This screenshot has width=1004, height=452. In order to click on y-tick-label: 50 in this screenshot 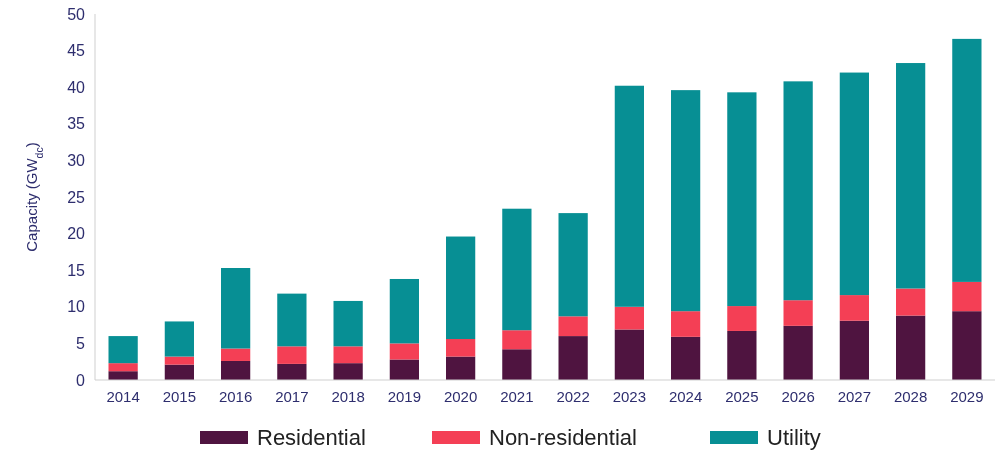, I will do `click(76, 14)`.